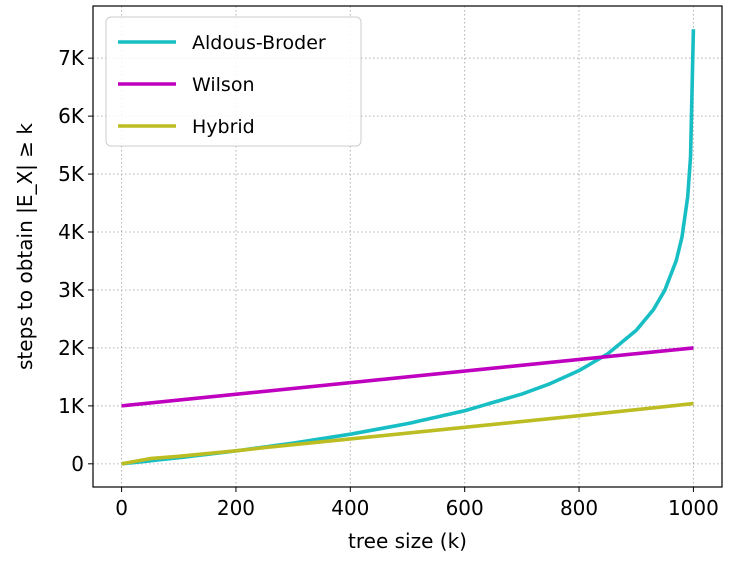 This screenshot has height=562, width=735. What do you see at coordinates (223, 127) in the screenshot?
I see `legend-label: Hybrid` at bounding box center [223, 127].